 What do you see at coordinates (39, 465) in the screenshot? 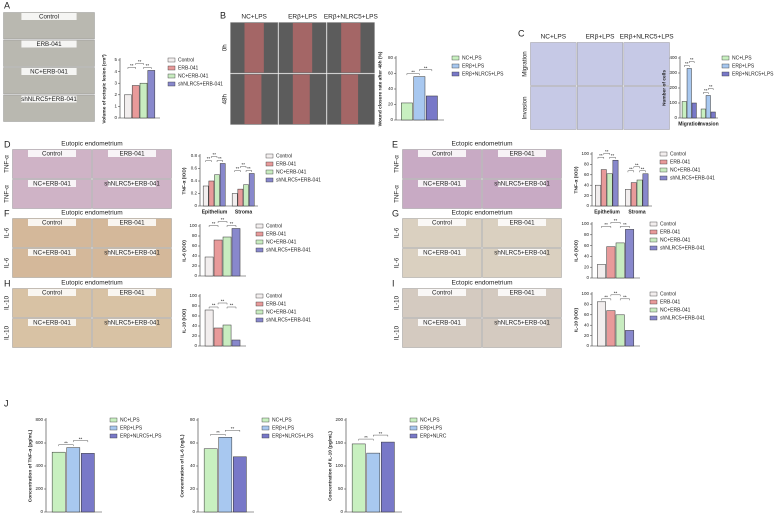
I see `y-tick-label: 400` at bounding box center [39, 465].